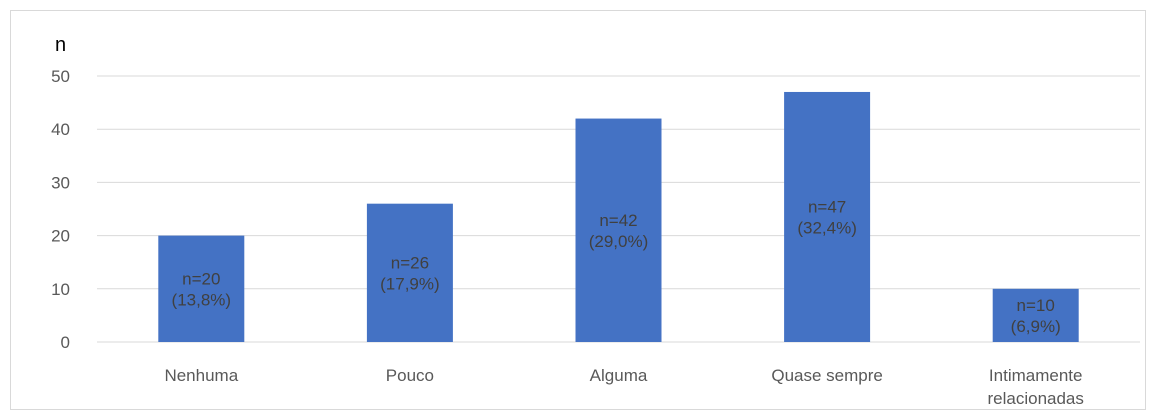 This screenshot has height=412, width=1157. I want to click on y-axis-ticks: 0 10 20 30 40 50, so click(60, 209).